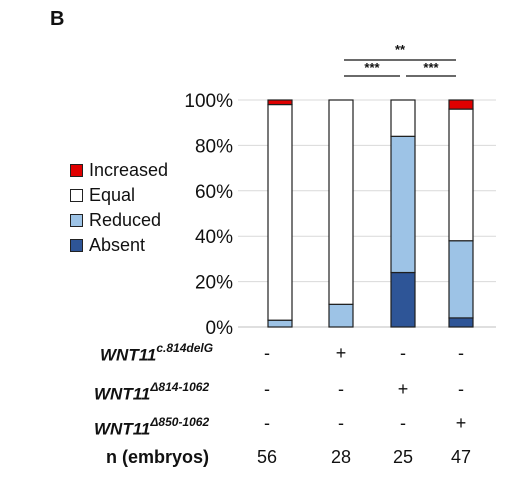 This screenshot has width=520, height=485. I want to click on legend-swatch-absent, so click(76, 245).